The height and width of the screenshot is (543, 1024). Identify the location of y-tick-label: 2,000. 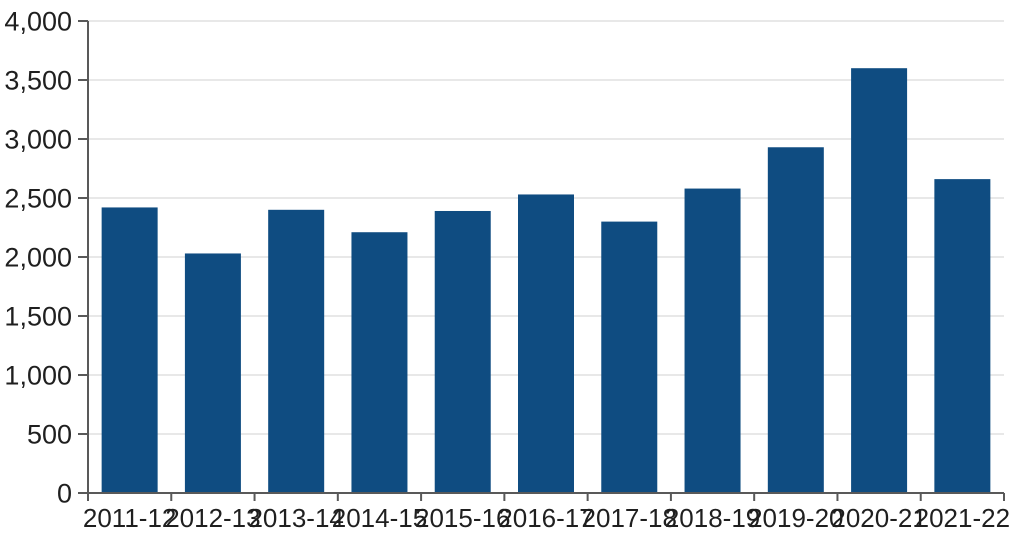
(38, 258).